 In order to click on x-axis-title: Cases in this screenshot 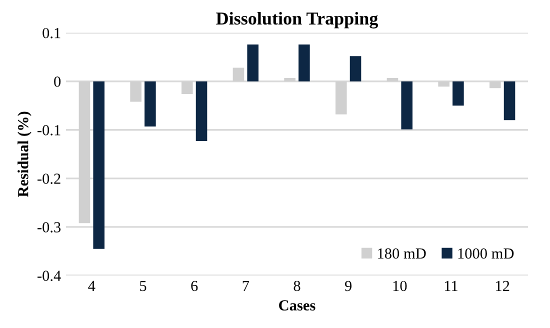, I will do `click(297, 305)`.